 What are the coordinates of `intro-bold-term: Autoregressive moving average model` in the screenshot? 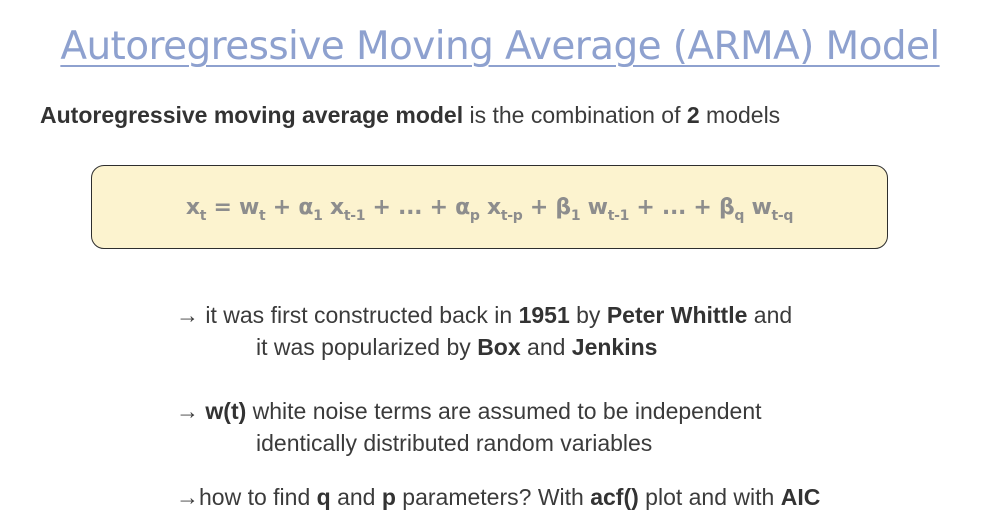 It's located at (252, 115).